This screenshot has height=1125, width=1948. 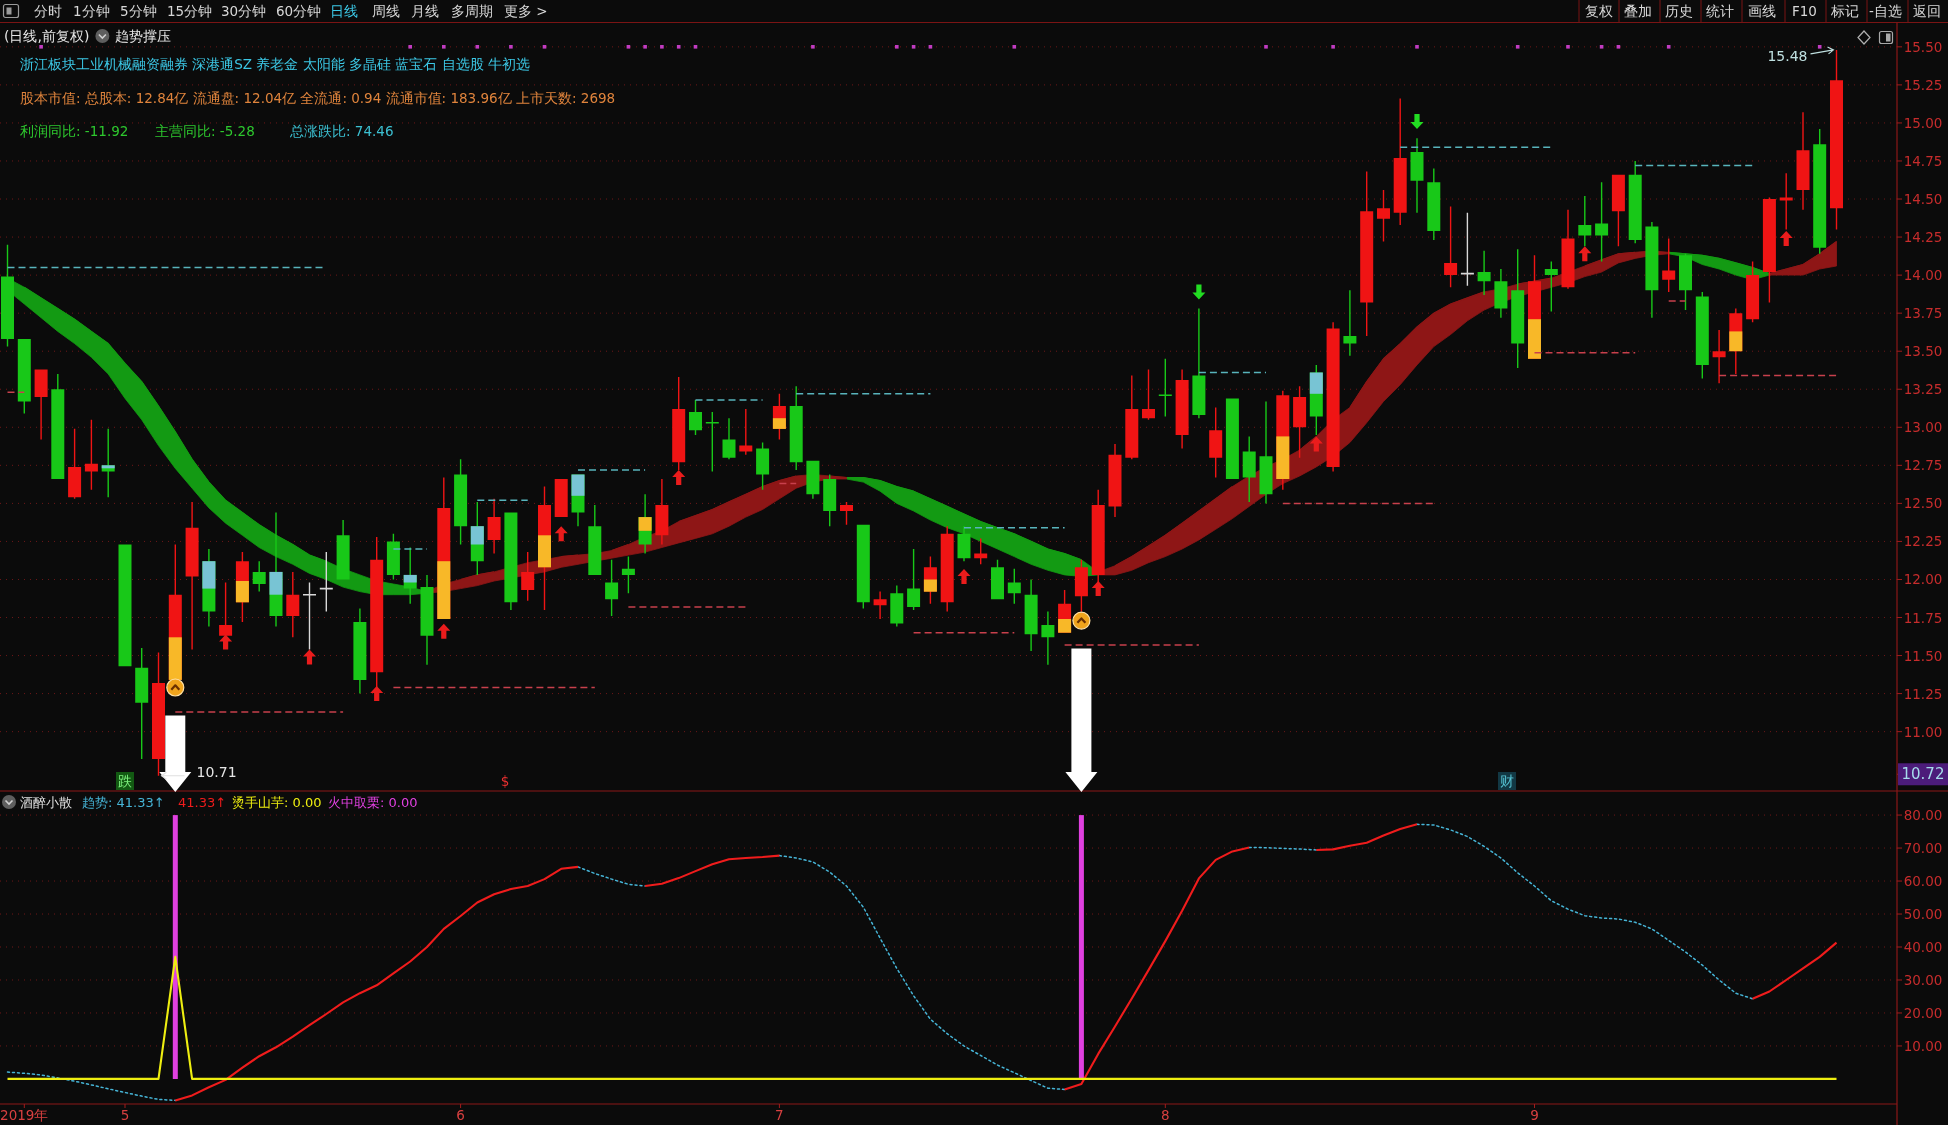 What do you see at coordinates (202, 802) in the screenshot?
I see `annotation: 41.33↑` at bounding box center [202, 802].